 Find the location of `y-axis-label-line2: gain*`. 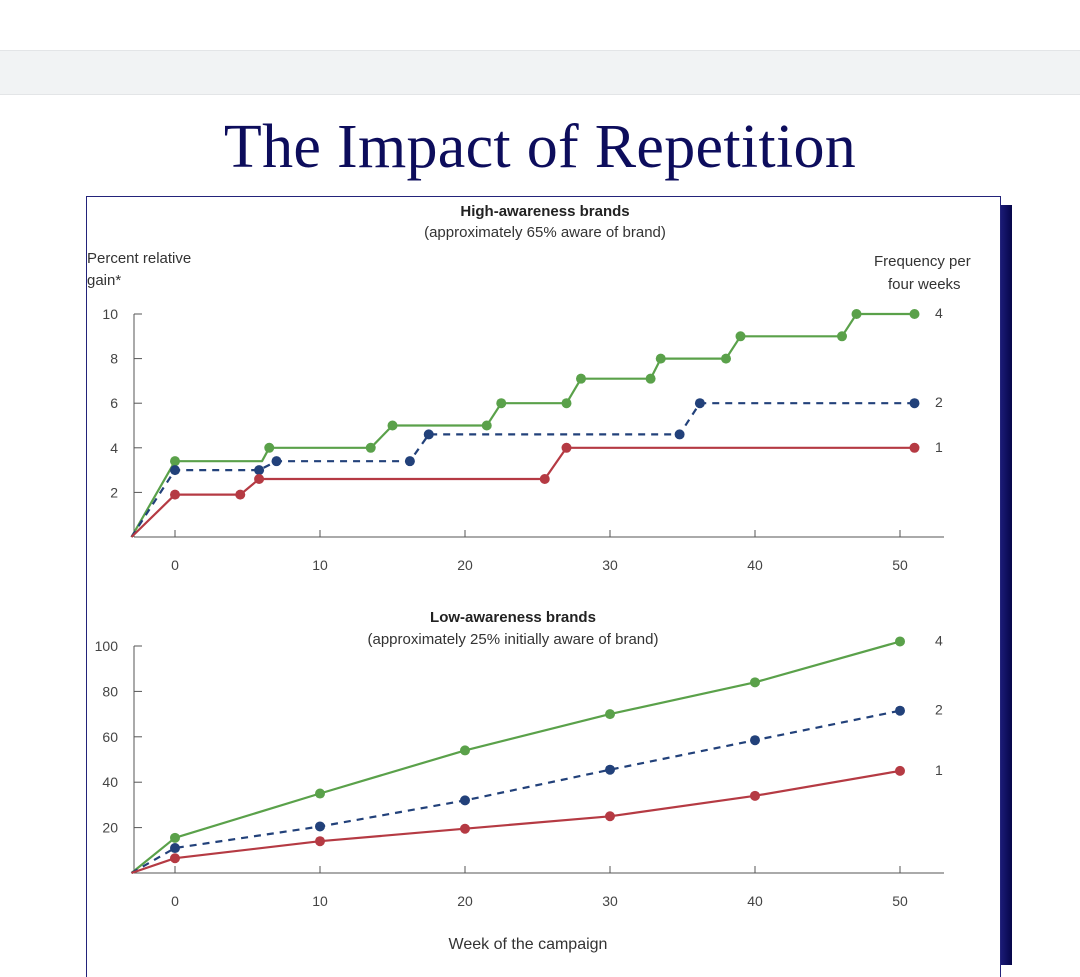

y-axis-label-line2: gain* is located at coordinates (104, 280).